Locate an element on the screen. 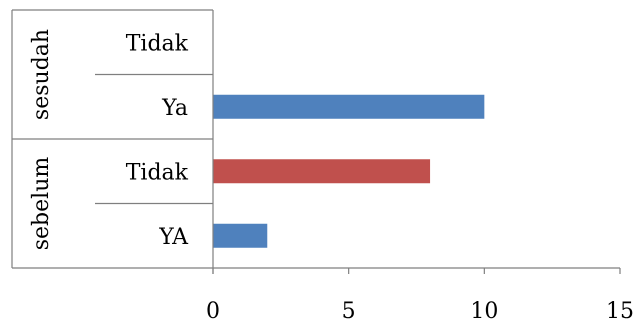 Image resolution: width=636 pixels, height=326 pixels. bar-sesudah-ya is located at coordinates (349, 106).